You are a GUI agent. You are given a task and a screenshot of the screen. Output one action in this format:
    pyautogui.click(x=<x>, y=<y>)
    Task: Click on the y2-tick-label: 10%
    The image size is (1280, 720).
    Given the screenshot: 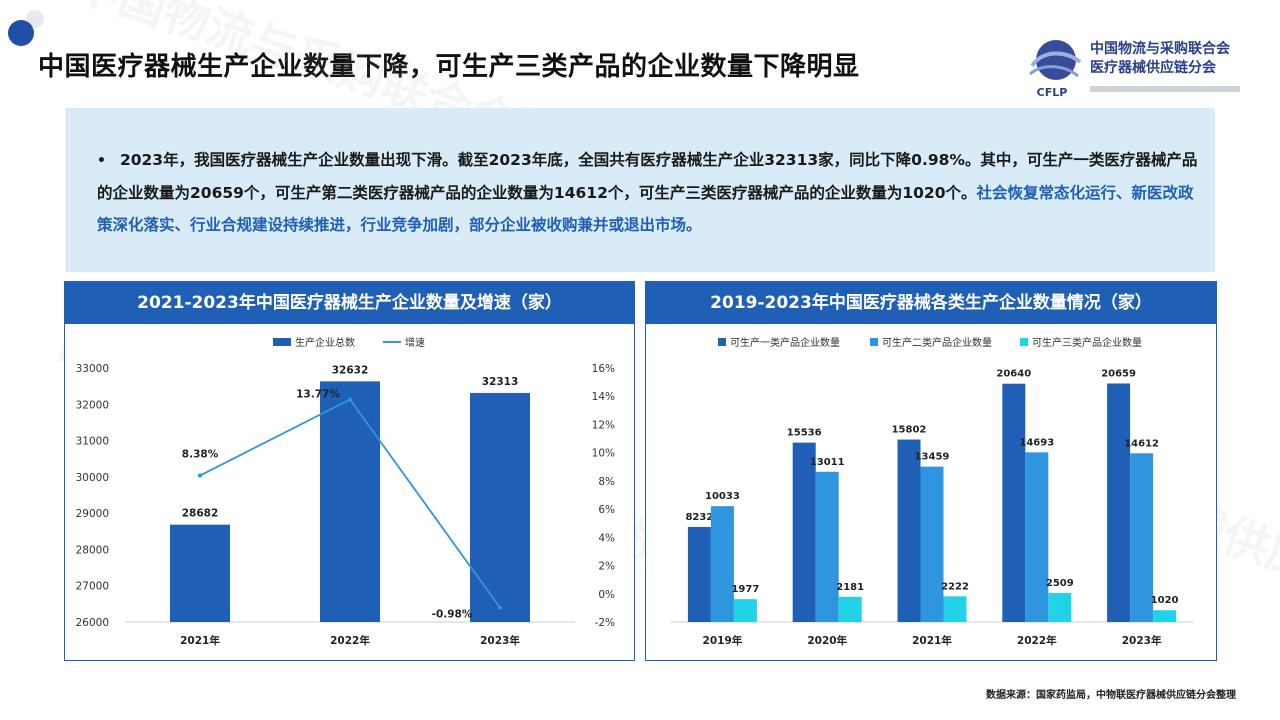 What is the action you would take?
    pyautogui.click(x=603, y=454)
    